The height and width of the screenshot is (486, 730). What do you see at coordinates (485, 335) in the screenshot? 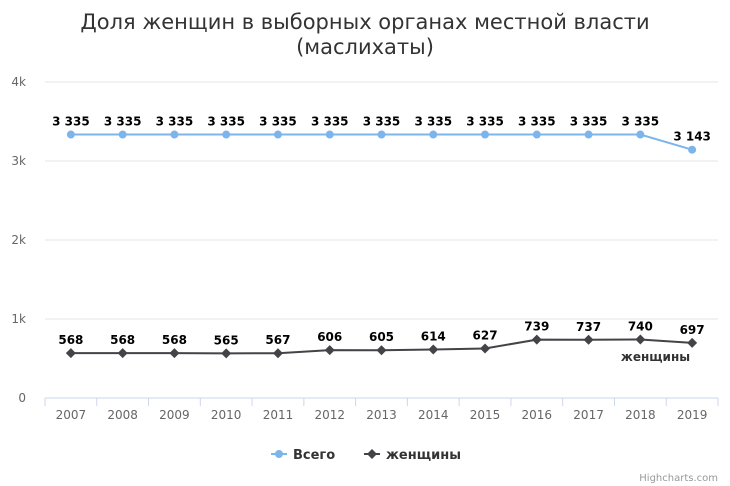
I see `data-label: 627` at bounding box center [485, 335].